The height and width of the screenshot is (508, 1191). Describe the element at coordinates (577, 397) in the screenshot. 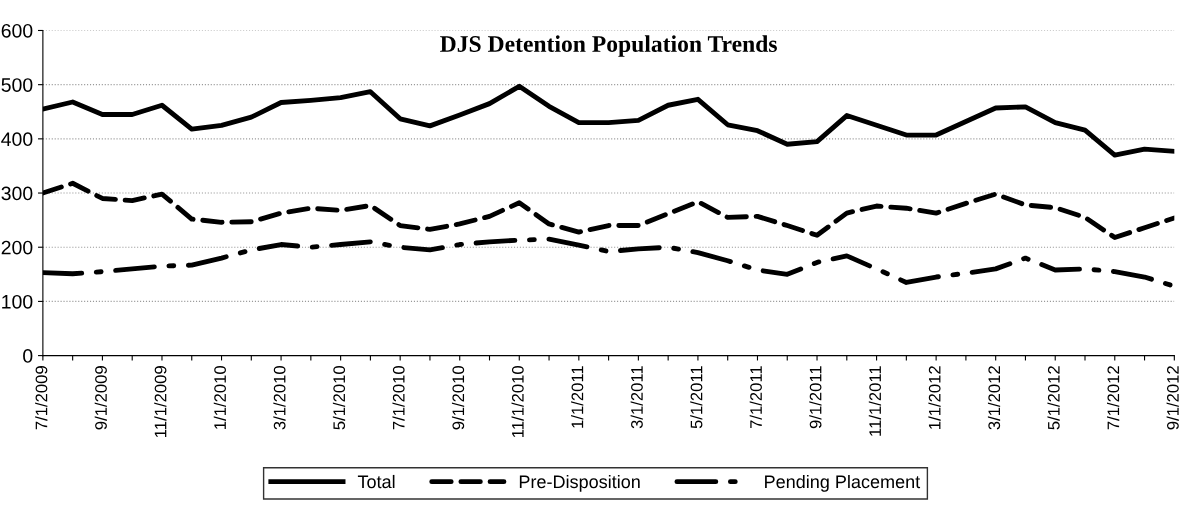

I see `x-tick-label: 1/1/2011` at that location.